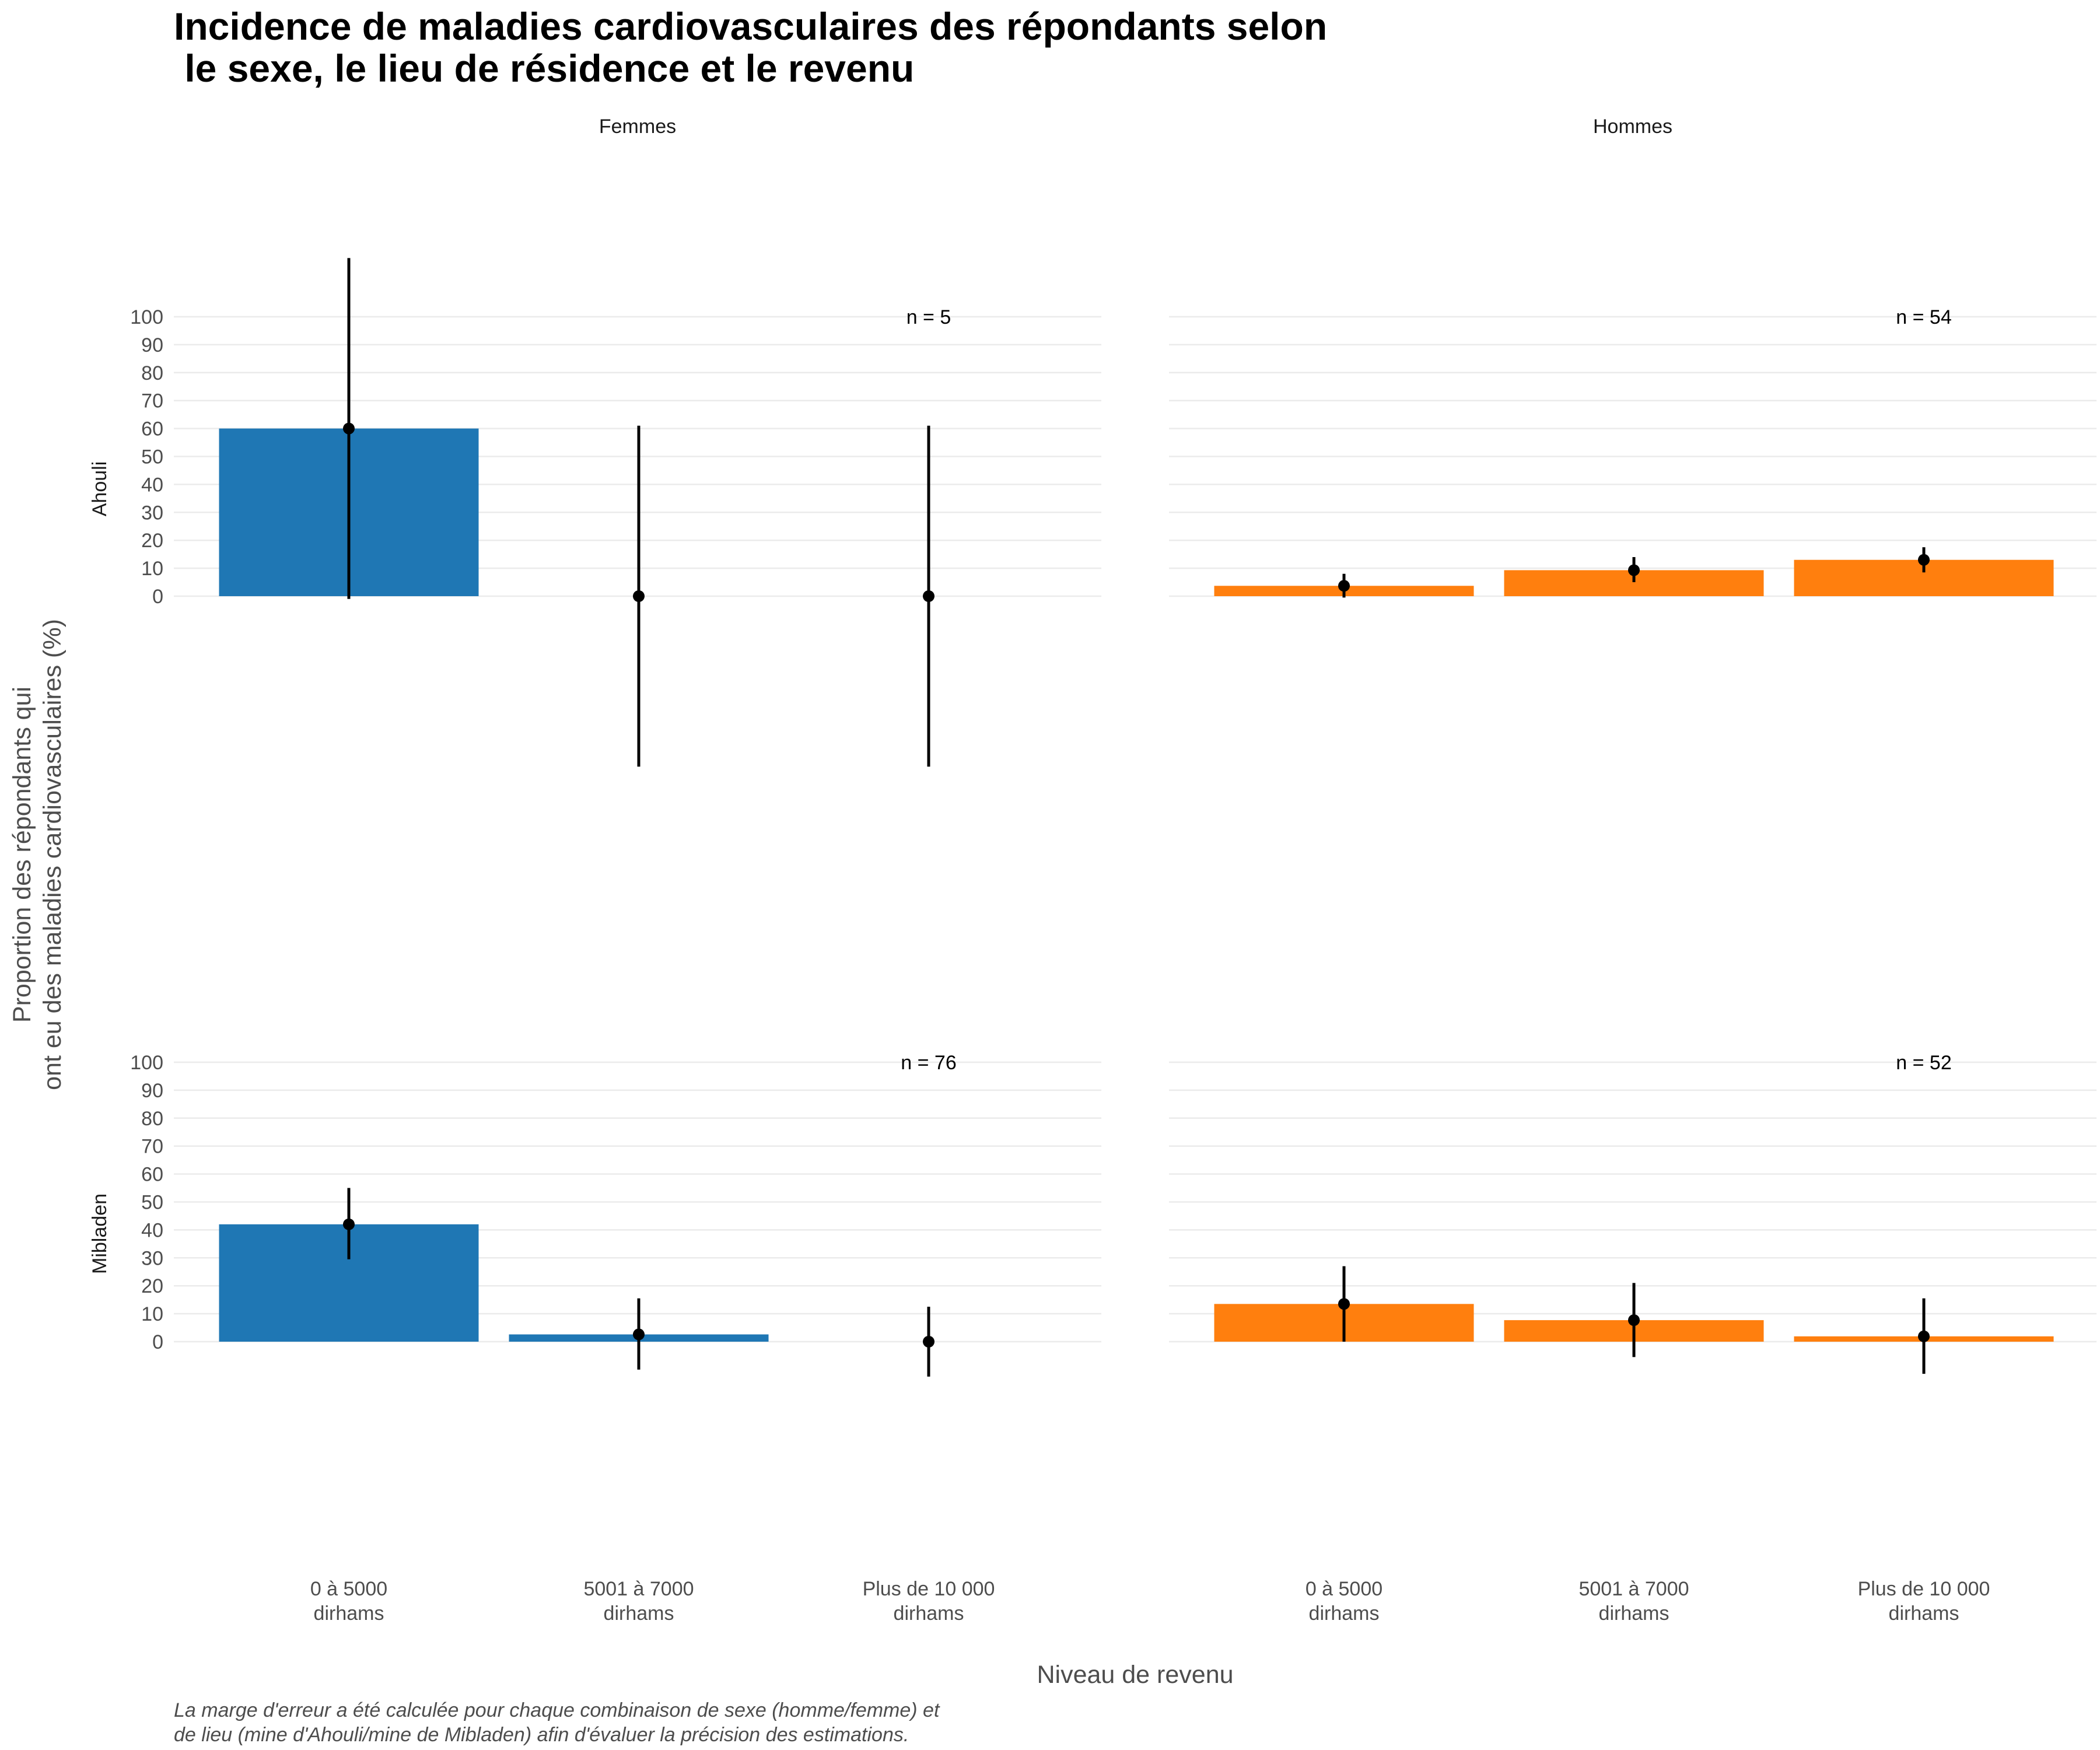 This screenshot has width=2100, height=1750. I want to click on n-label-mibladen-femmes: n = 76, so click(928, 1063).